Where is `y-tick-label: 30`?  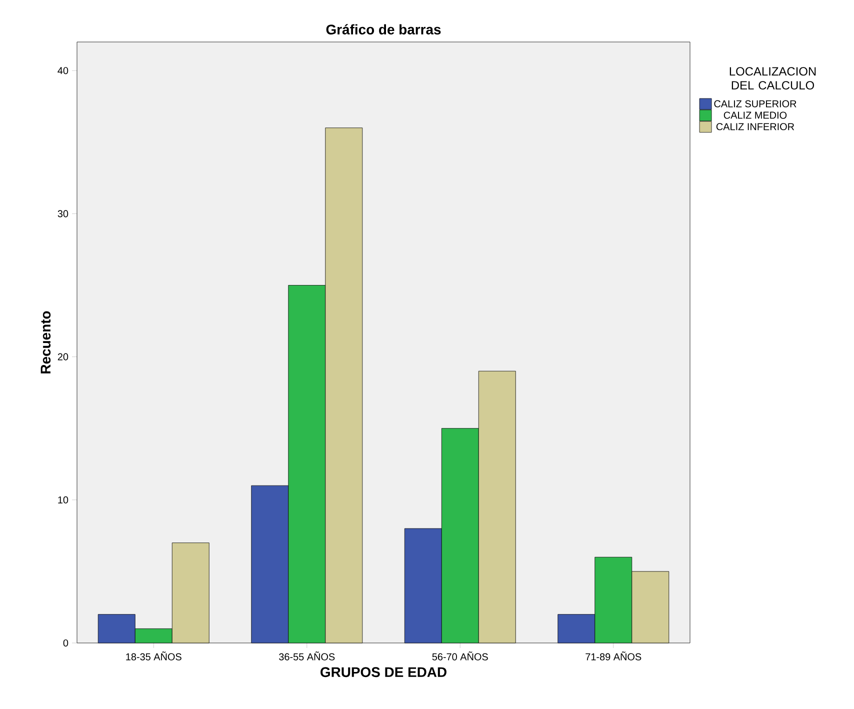 y-tick-label: 30 is located at coordinates (63, 214).